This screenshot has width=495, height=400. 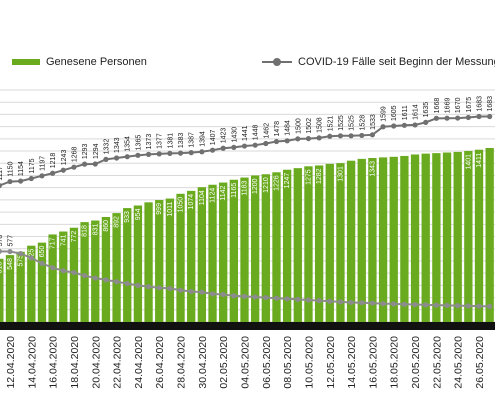 What do you see at coordinates (308, 177) in the screenshot?
I see `bar-value-label: 1275` at bounding box center [308, 177].